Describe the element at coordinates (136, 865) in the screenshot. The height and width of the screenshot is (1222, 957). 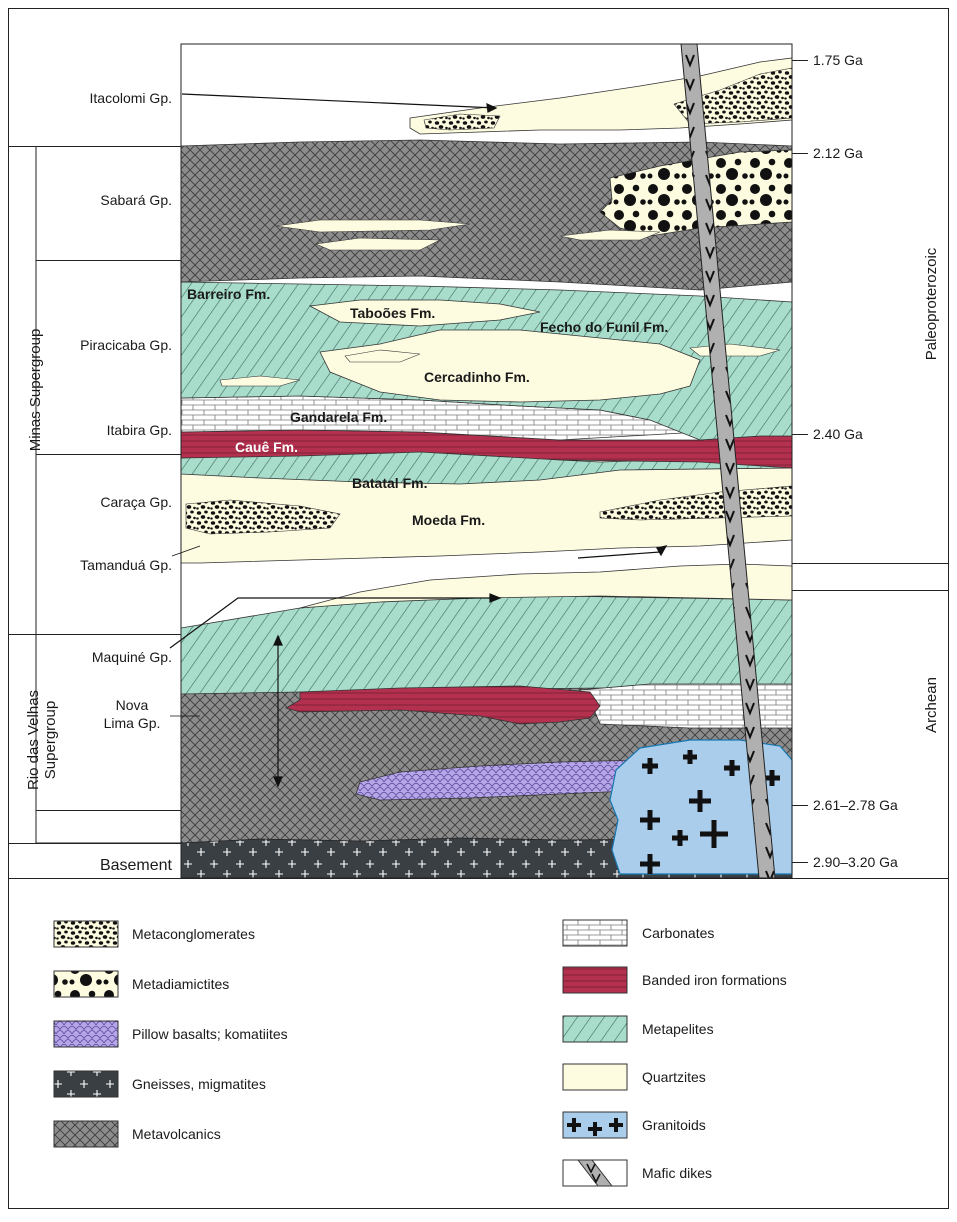
I see `group-label-basement: Basement` at that location.